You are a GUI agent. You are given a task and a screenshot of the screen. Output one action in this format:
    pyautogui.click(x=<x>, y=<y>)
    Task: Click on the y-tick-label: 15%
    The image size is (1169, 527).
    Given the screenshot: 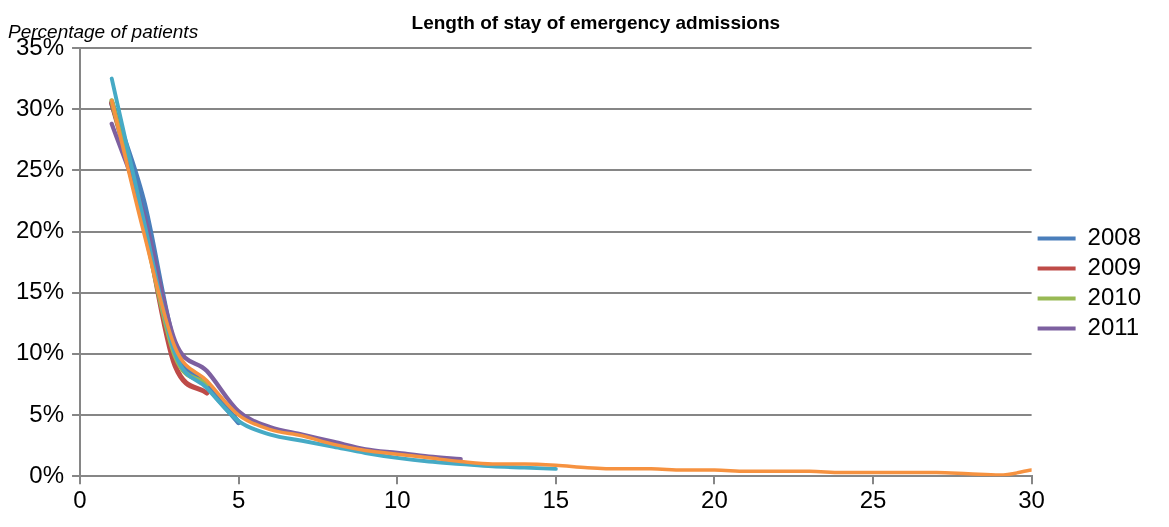 What is the action you would take?
    pyautogui.click(x=40, y=291)
    